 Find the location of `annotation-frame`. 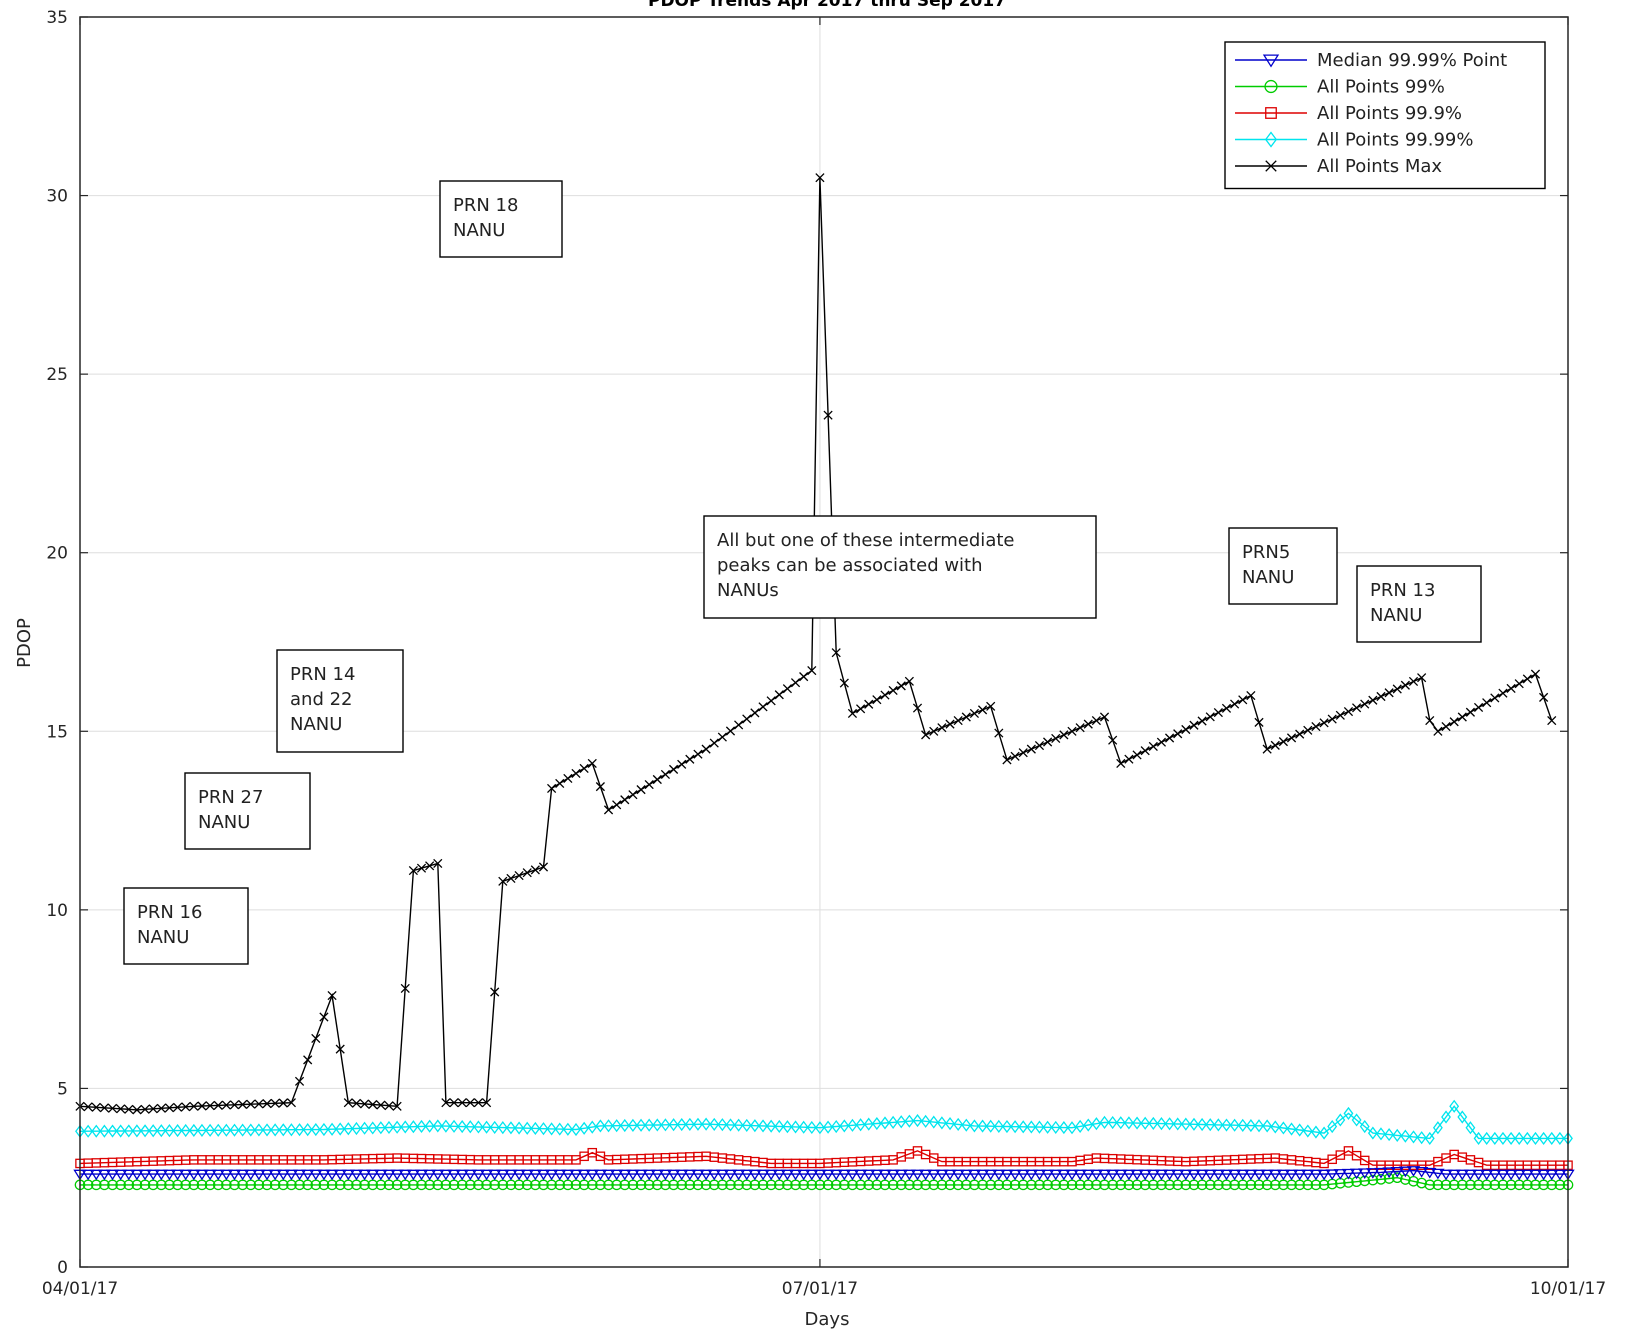

annotation-frame is located at coordinates (340, 701).